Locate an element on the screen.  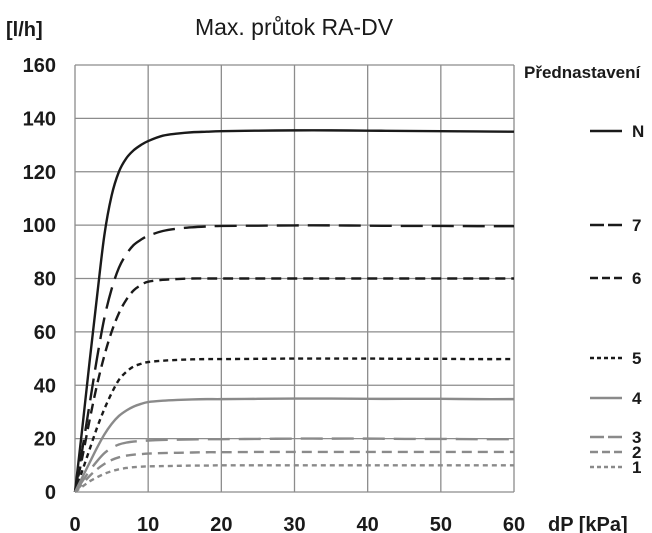
legend-title: Přednastavení is located at coordinates (582, 72).